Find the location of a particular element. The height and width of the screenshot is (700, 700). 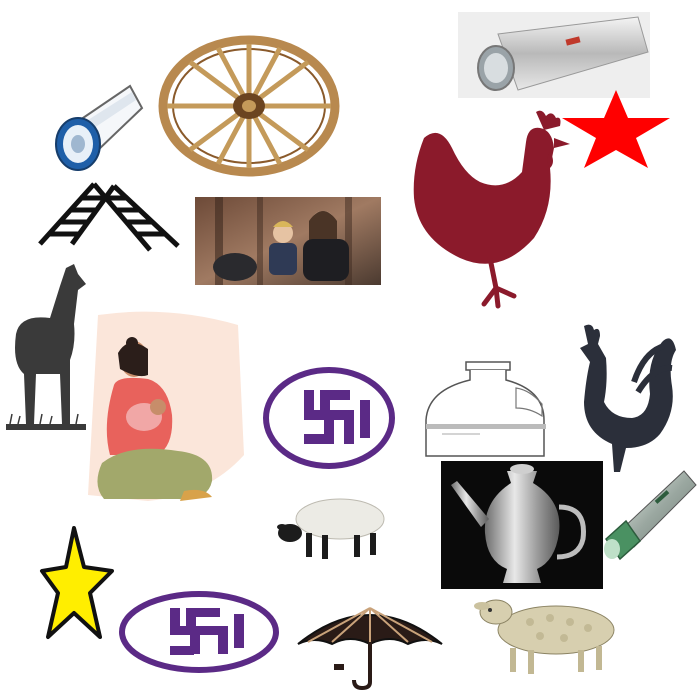

sheep is located at coordinates (545, 634).